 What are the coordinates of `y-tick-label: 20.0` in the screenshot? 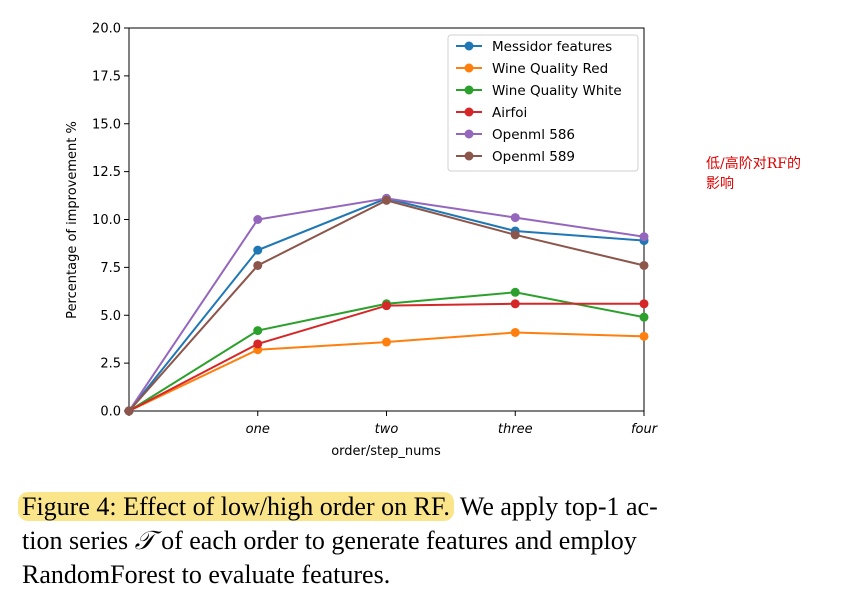 It's located at (106, 29).